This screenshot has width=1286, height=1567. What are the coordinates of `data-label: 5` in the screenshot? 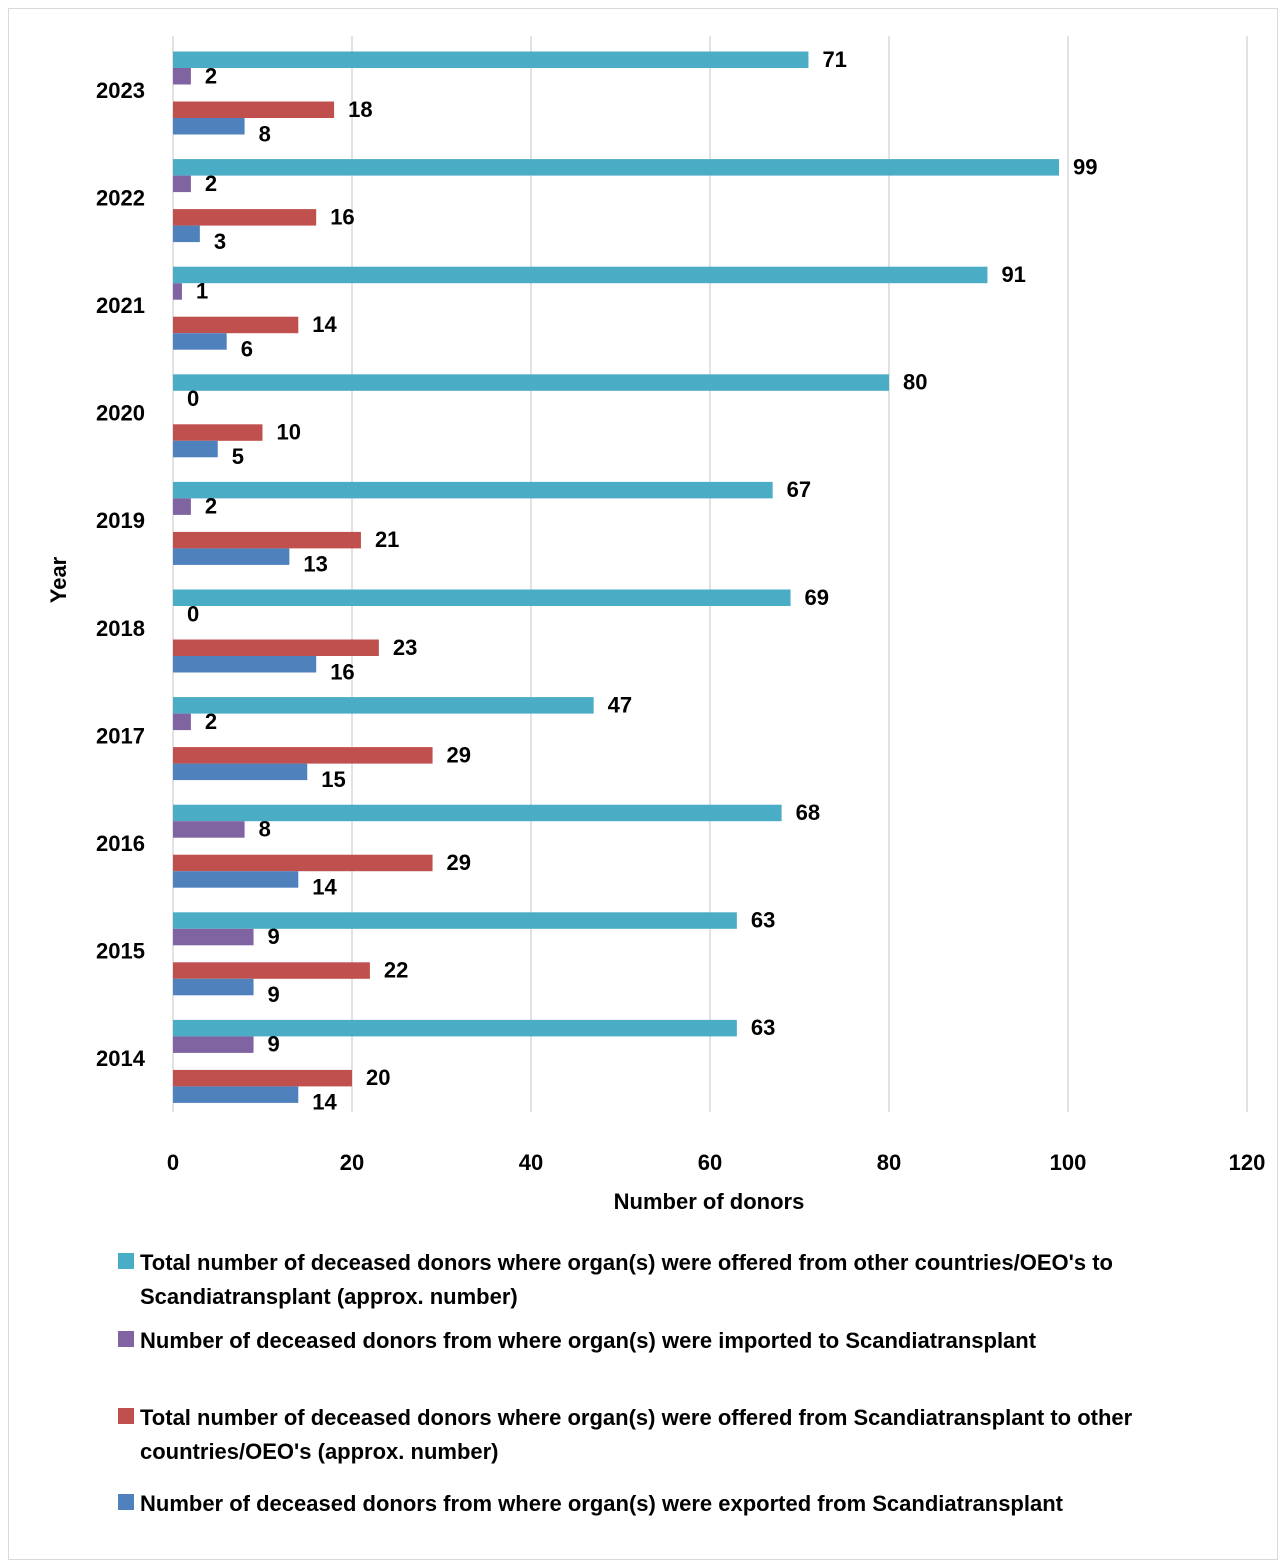 It's located at (238, 456).